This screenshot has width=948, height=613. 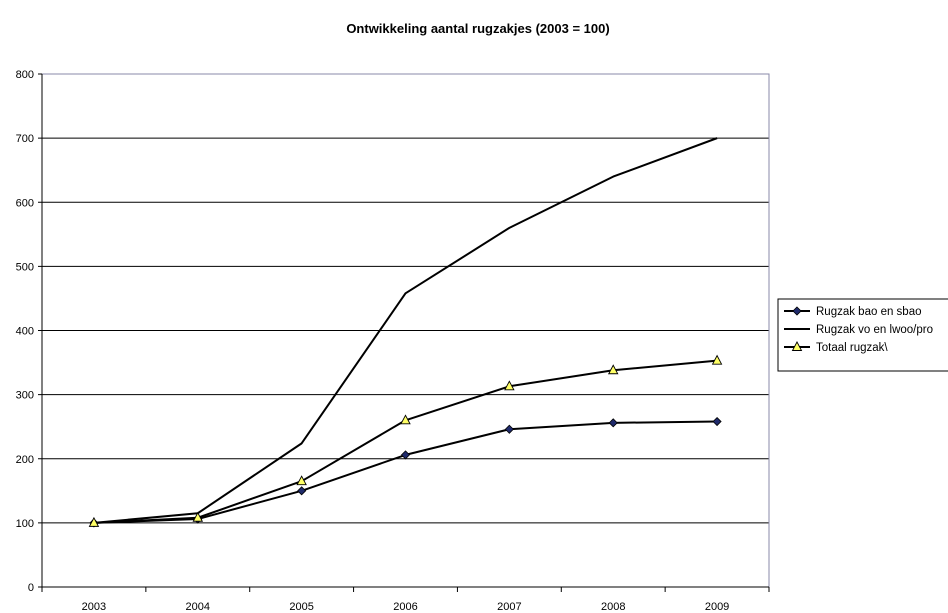 What do you see at coordinates (25, 332) in the screenshot?
I see `y-tick-label: 400` at bounding box center [25, 332].